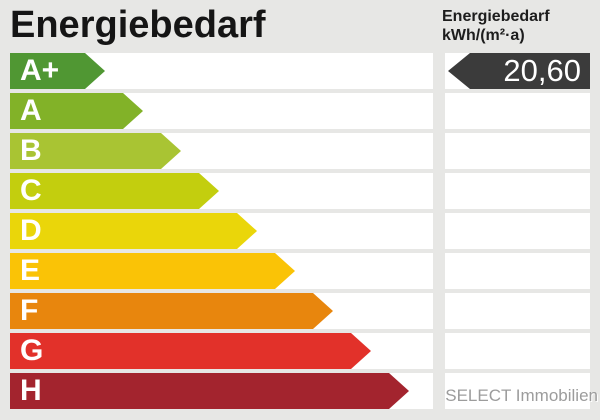 The width and height of the screenshot is (600, 420). What do you see at coordinates (29, 310) in the screenshot?
I see `energy-class-label: F` at bounding box center [29, 310].